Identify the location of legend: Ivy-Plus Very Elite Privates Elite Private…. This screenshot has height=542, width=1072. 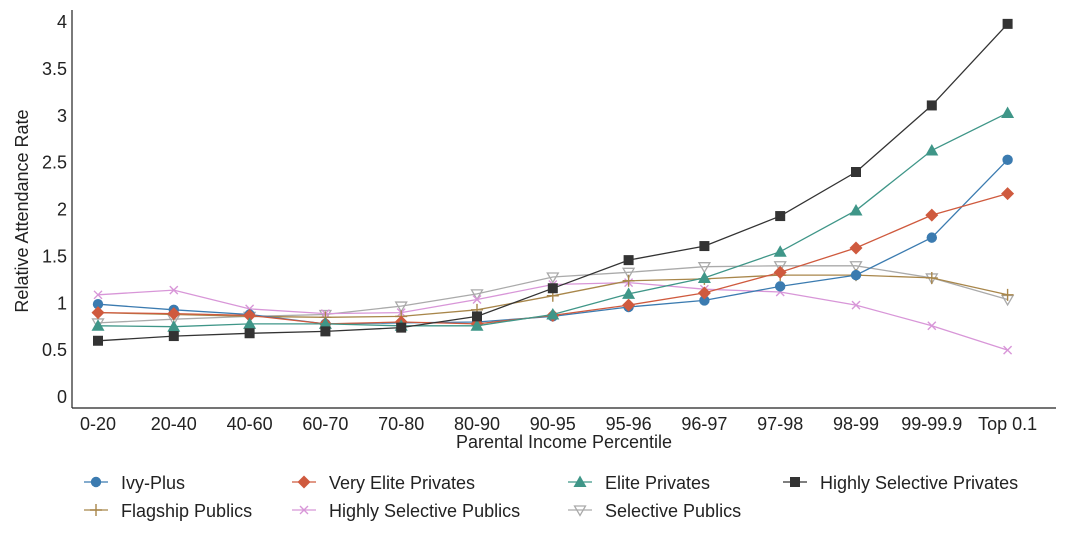
(551, 497).